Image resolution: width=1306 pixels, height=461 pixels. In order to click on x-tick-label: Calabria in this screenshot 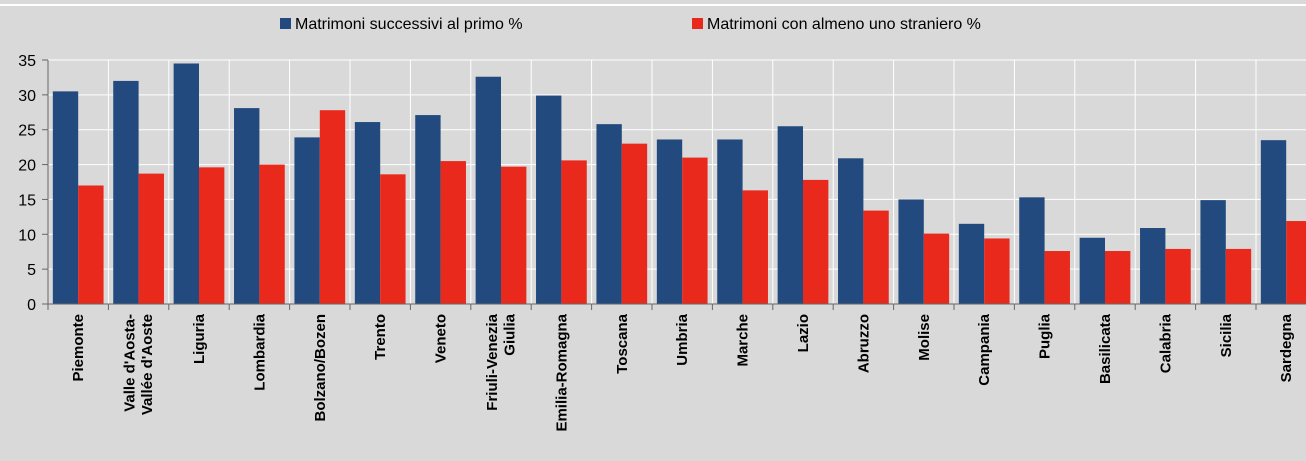, I will do `click(1165, 343)`.